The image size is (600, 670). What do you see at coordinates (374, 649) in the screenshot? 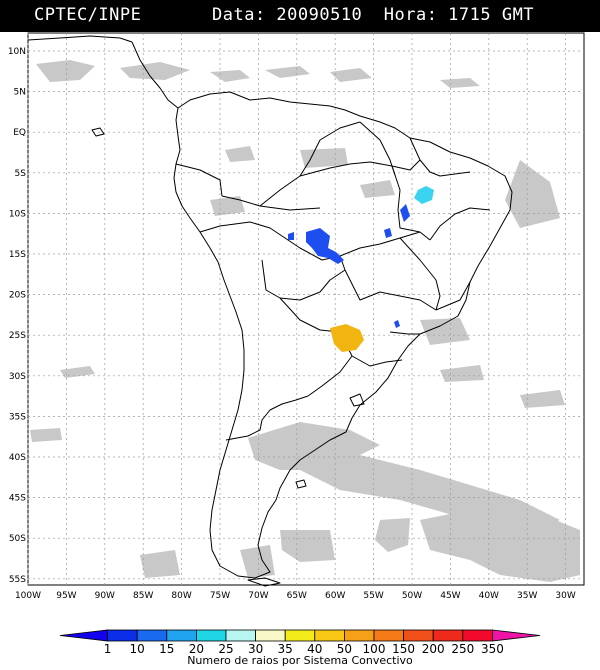
I see `colorbar-label: 100` at bounding box center [374, 649].